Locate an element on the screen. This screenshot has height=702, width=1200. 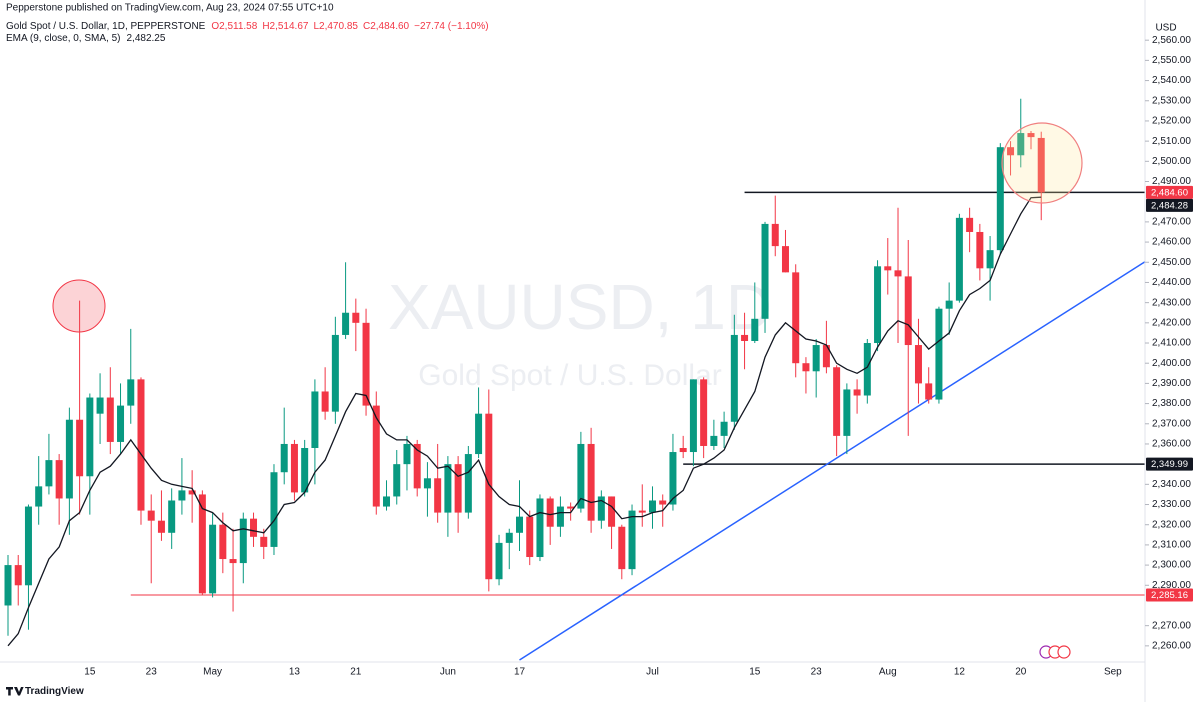
price-label-box is located at coordinates (1169, 205).